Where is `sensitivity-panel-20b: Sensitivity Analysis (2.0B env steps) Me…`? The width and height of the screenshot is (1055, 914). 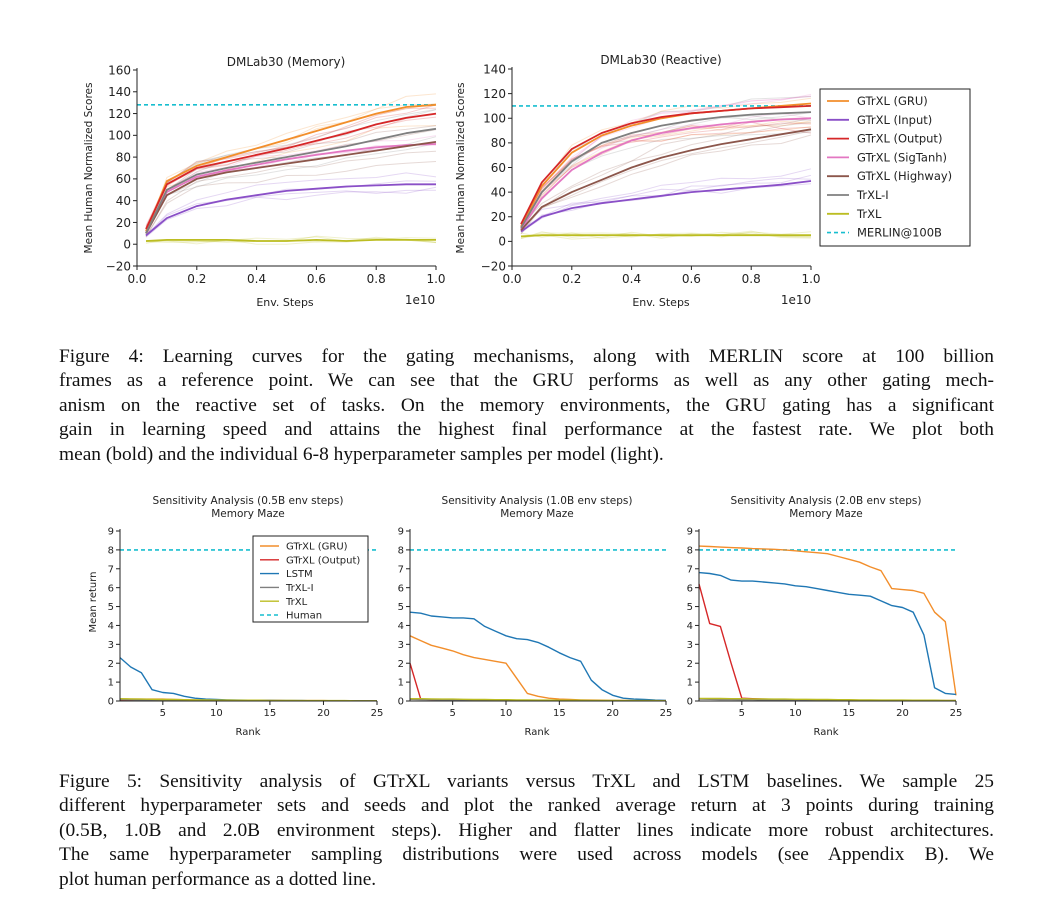 sensitivity-panel-20b: Sensitivity Analysis (2.0B env steps) Me… is located at coordinates (825, 616).